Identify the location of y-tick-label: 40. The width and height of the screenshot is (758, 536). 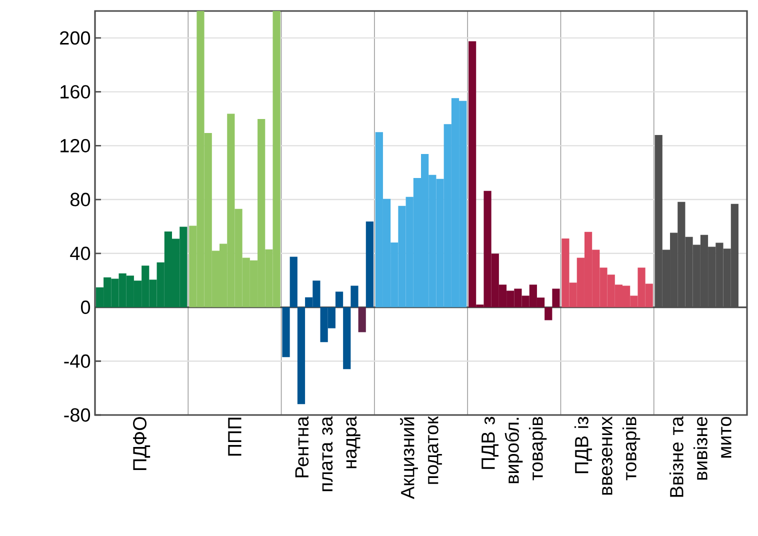
(80, 253).